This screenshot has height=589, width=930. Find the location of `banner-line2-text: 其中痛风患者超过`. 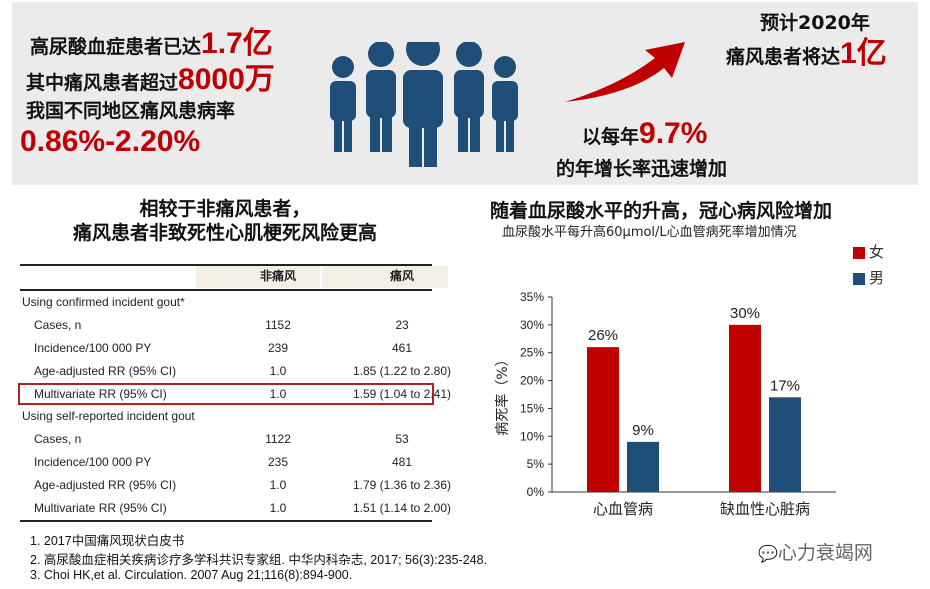

banner-line2-text: 其中痛风患者超过 is located at coordinates (102, 83).